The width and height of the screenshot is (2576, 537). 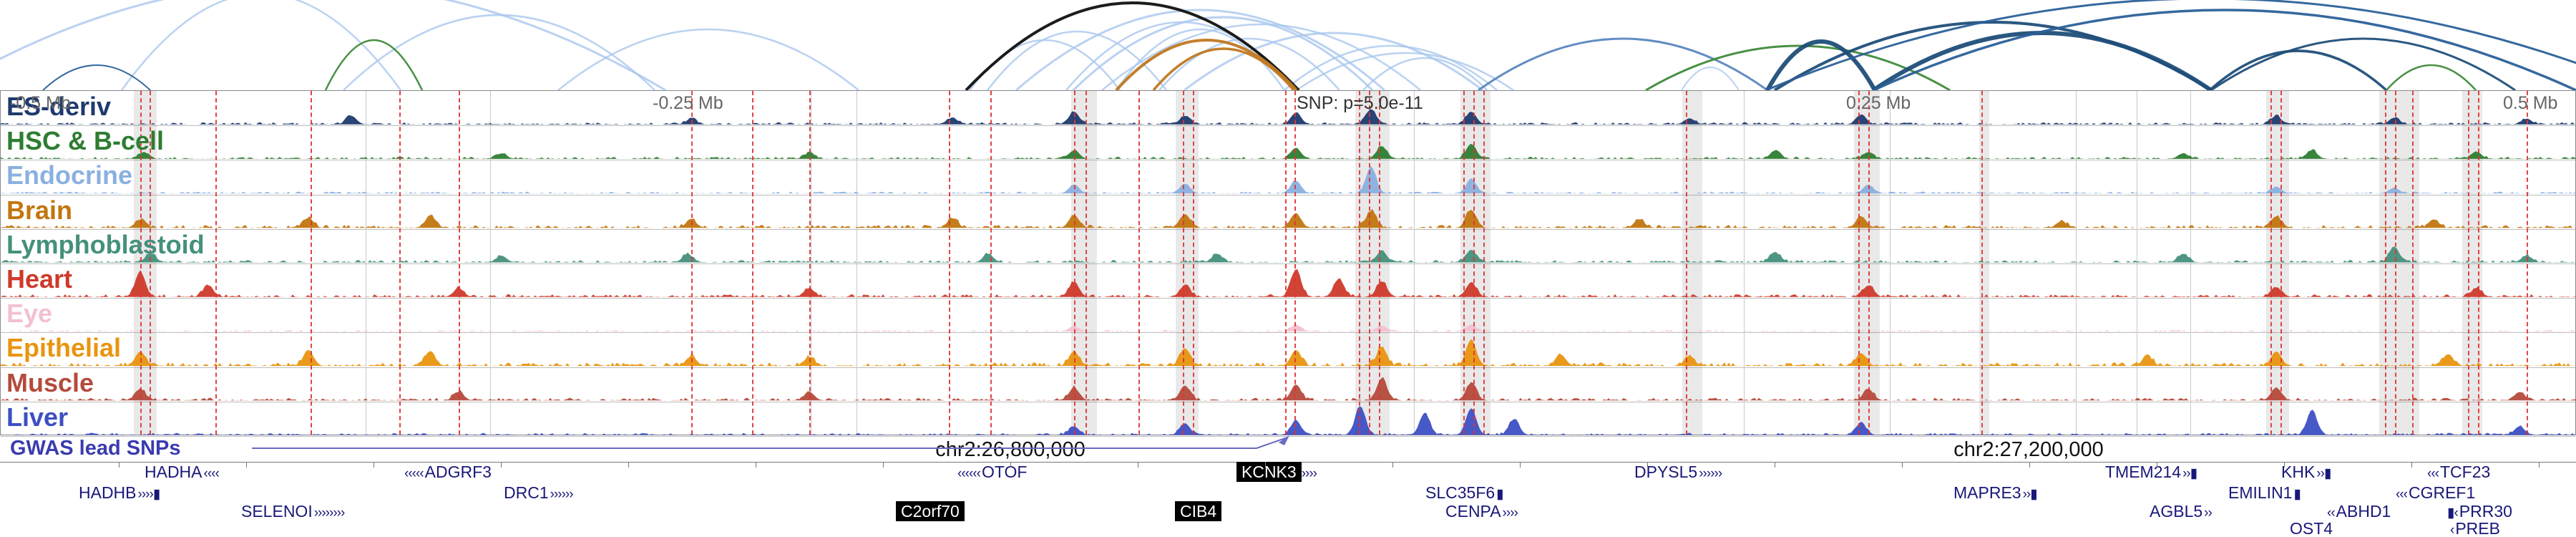 What do you see at coordinates (1284, 440) in the screenshot?
I see `gwas-pointer-arrowhead` at bounding box center [1284, 440].